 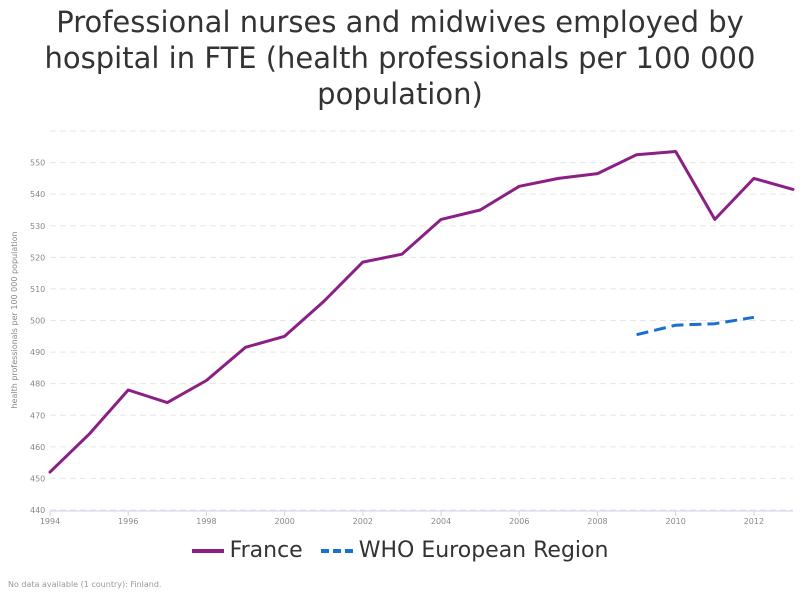 What do you see at coordinates (284, 521) in the screenshot?
I see `x-tick-label: 2000` at bounding box center [284, 521].